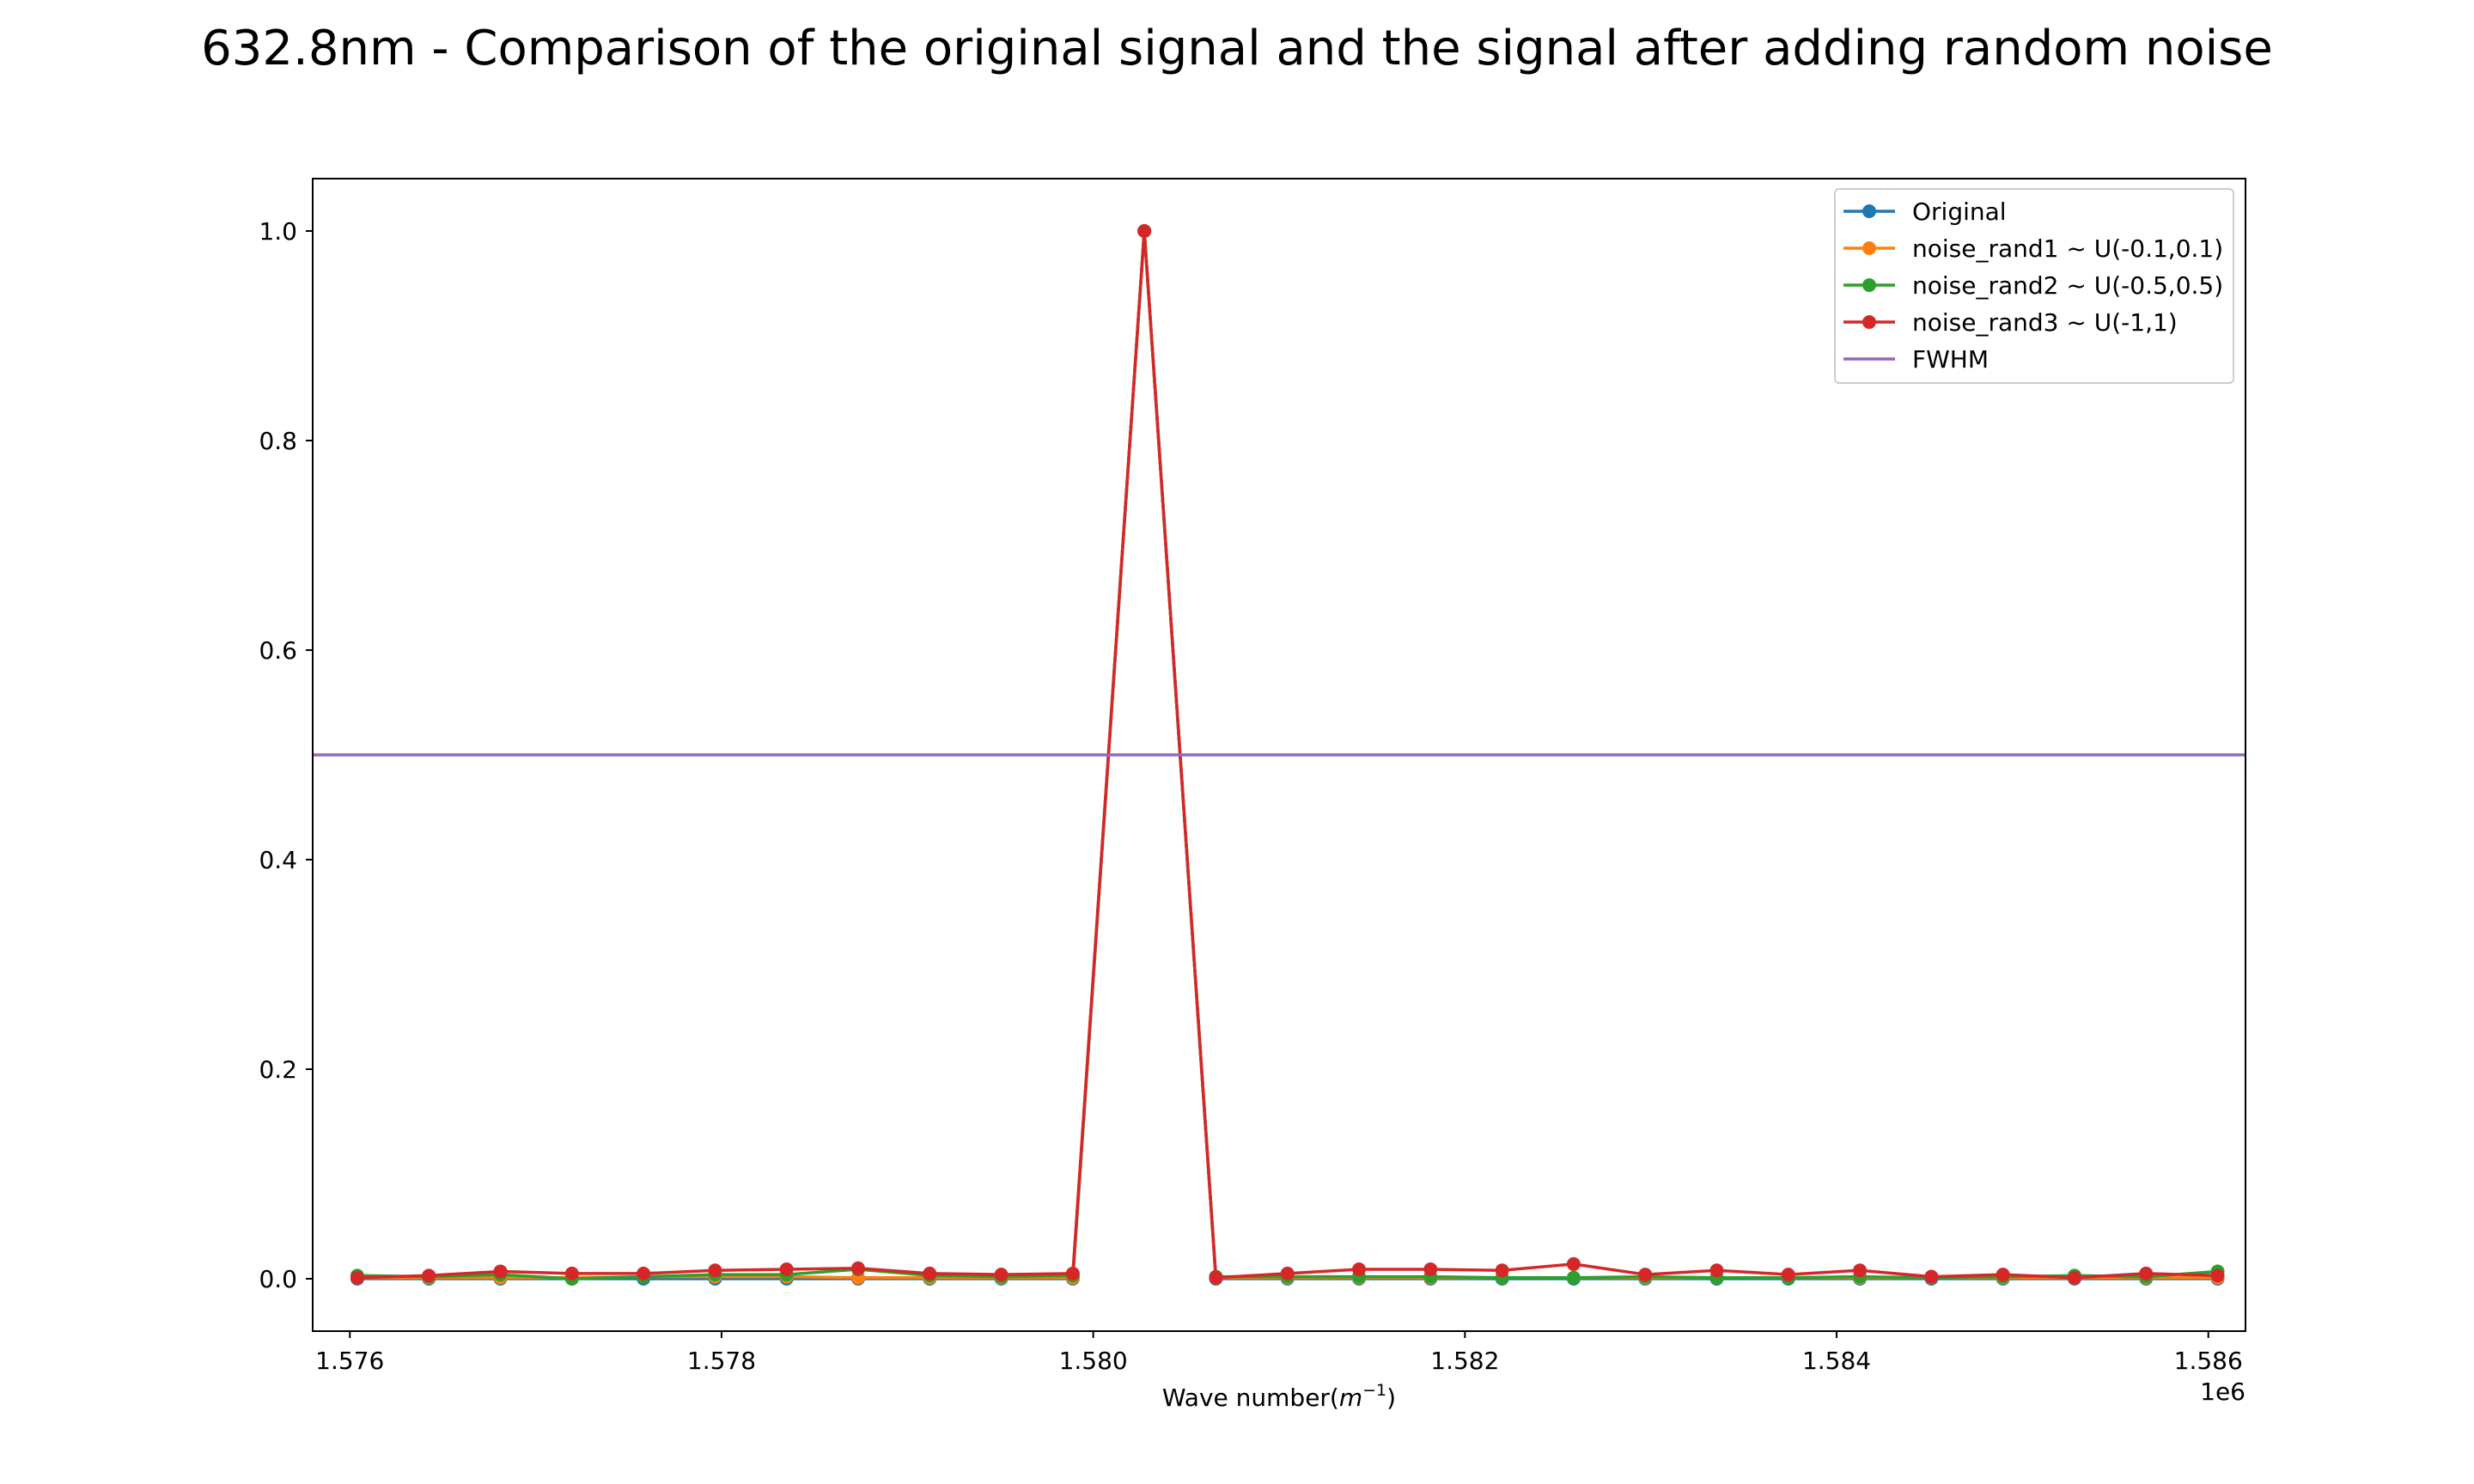 This screenshot has width=2474, height=1484. Describe the element at coordinates (349, 1361) in the screenshot. I see `x-tick-label: 1.576` at that location.